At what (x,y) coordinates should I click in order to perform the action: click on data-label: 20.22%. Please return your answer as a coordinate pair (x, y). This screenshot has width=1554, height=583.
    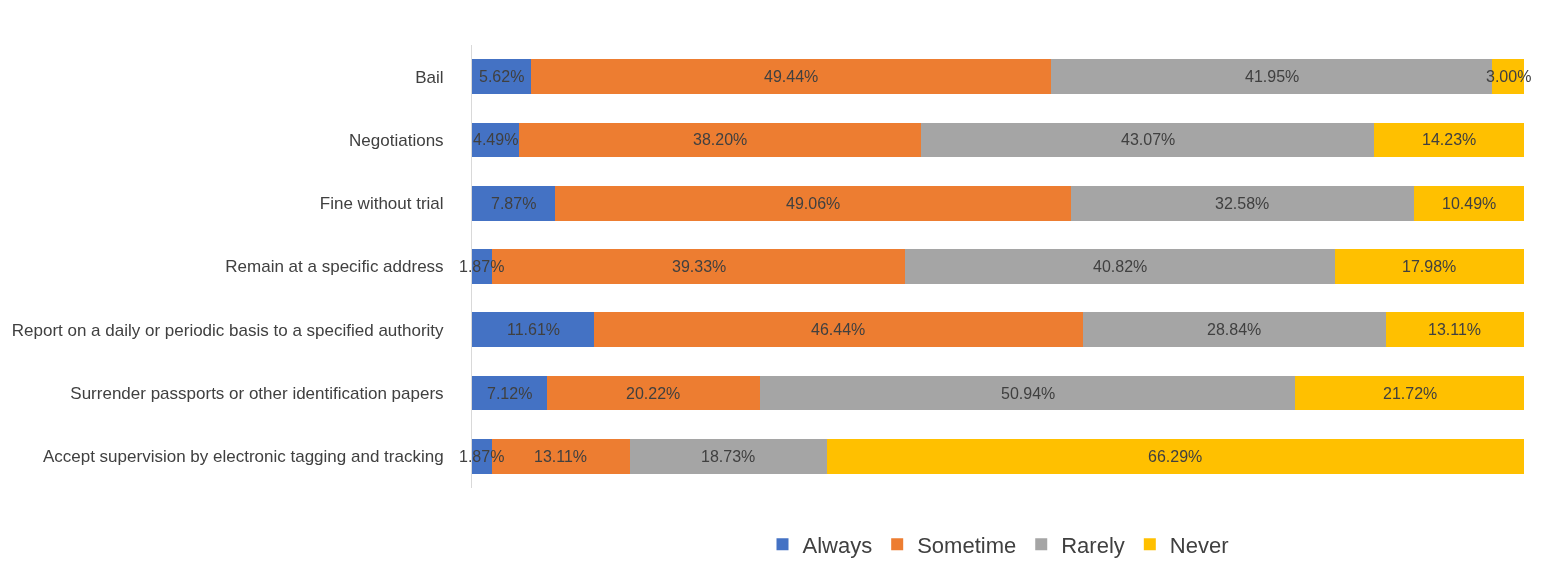
    Looking at the image, I should click on (653, 393).